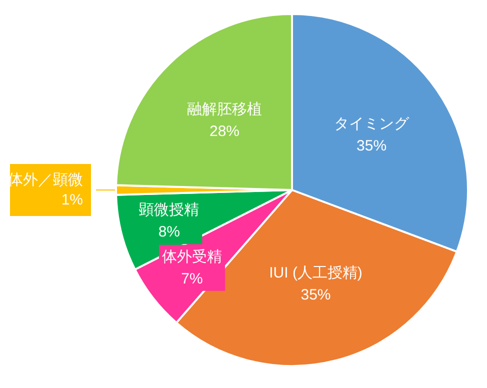 The width and height of the screenshot is (487, 388). Describe the element at coordinates (372, 123) in the screenshot. I see `slice-label: タイミング` at that location.